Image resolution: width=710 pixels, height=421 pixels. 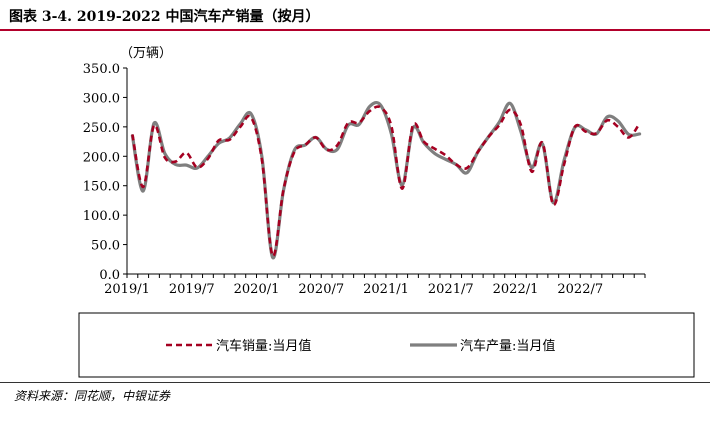 I want to click on figure-title: 图表 3-4. 2019-2022 中国汽车产销量（按月）, so click(x=164, y=17).